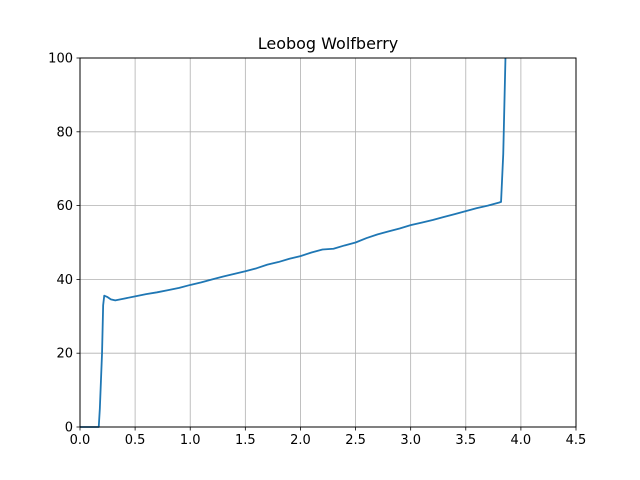 This screenshot has height=480, width=640. Describe the element at coordinates (80, 440) in the screenshot. I see `x-tick-label: 0.0` at that location.